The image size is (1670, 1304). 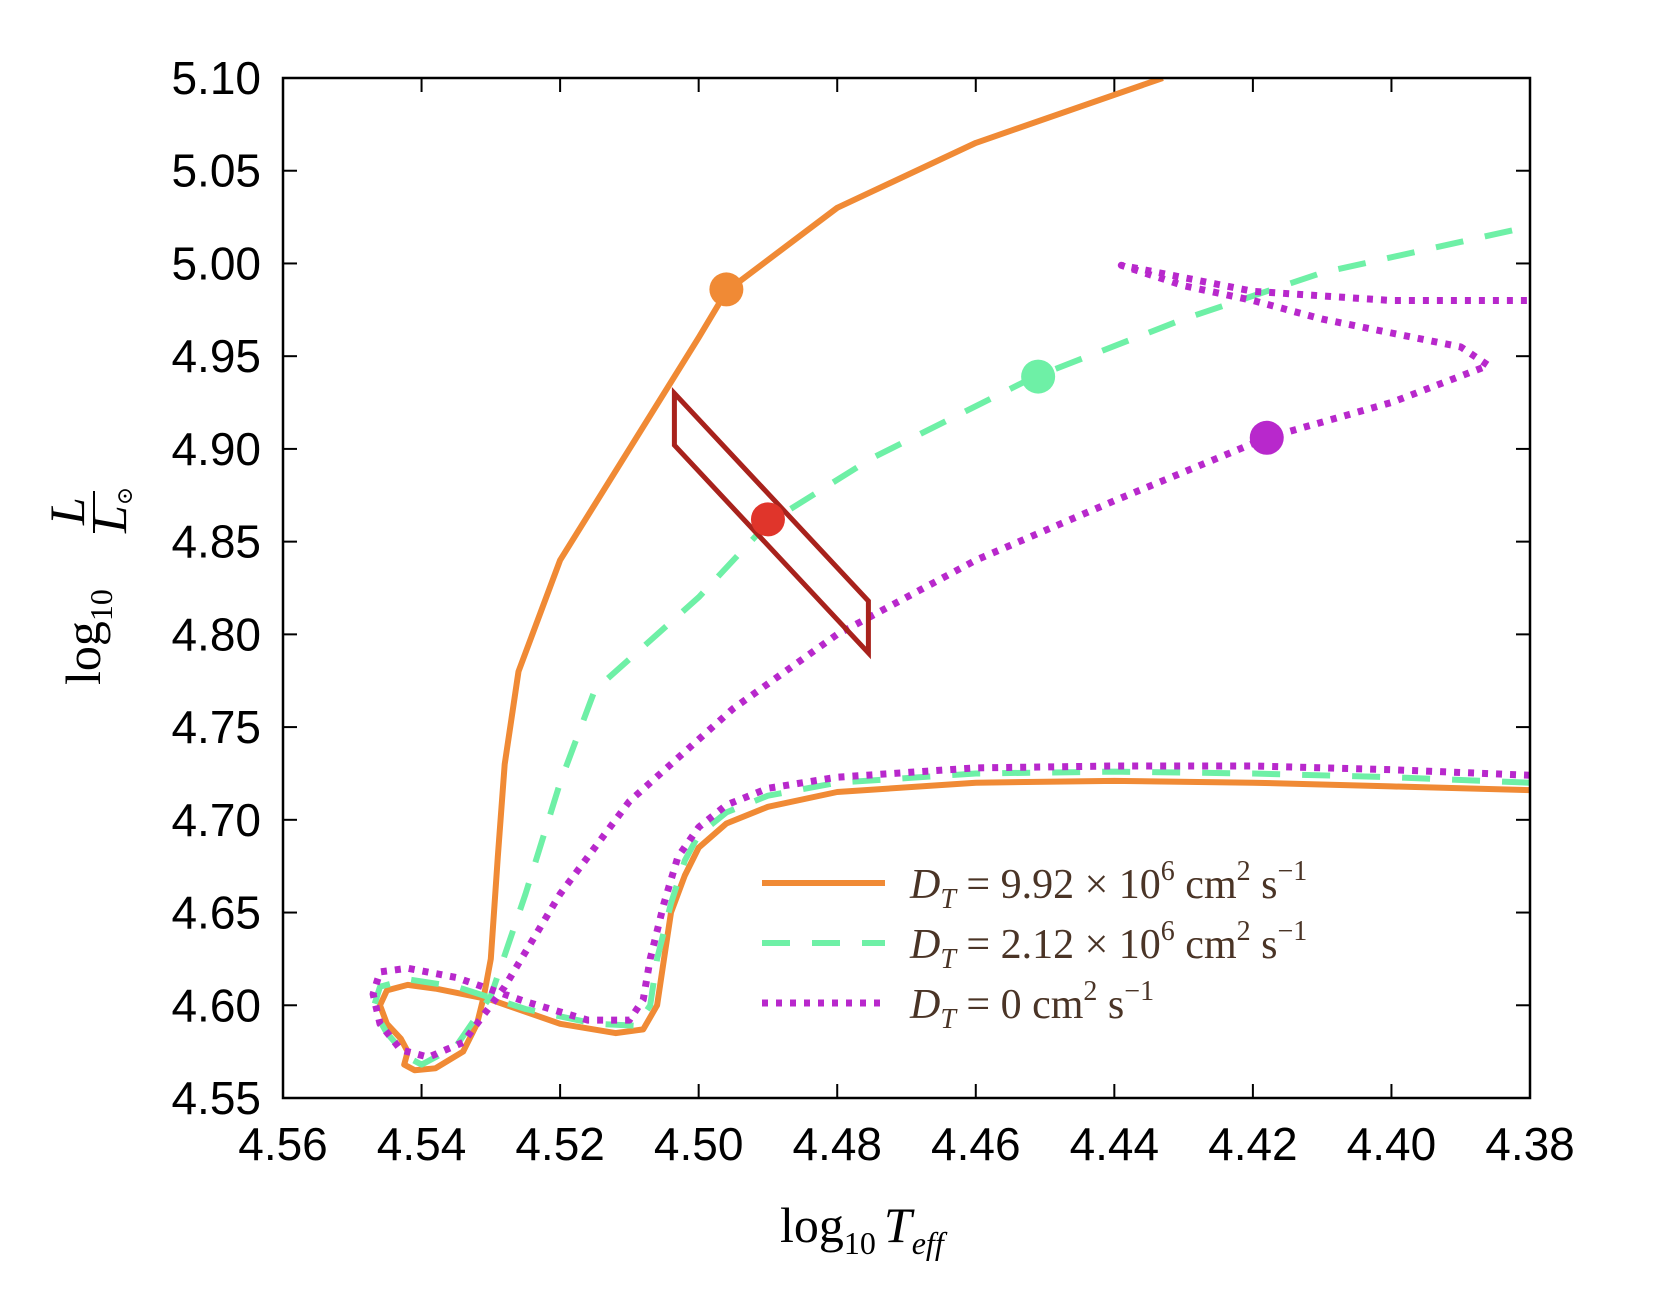 I want to click on y-axis-label: log10 L L⊙, so click(x=88, y=586).